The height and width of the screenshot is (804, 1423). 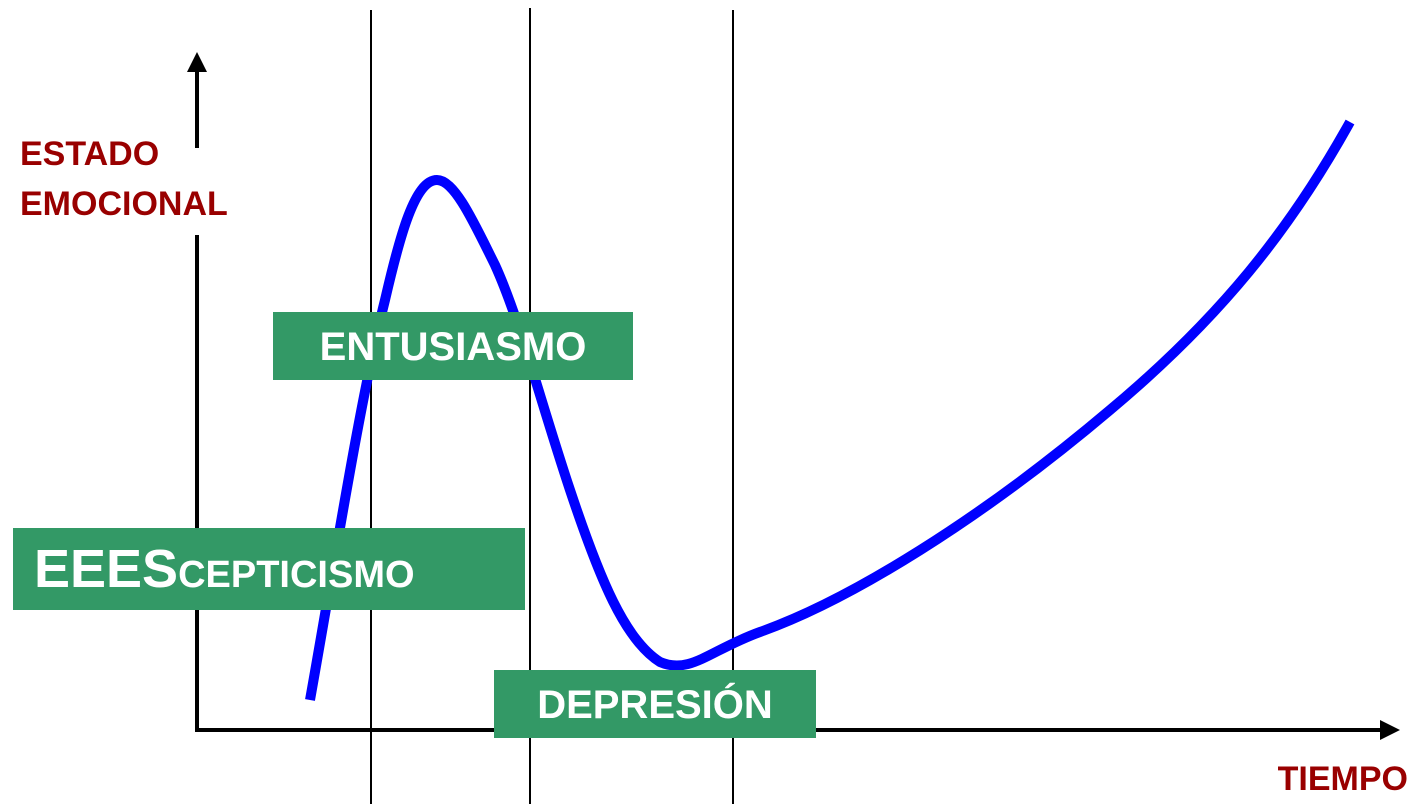 I want to click on stage-label: EEESCEPTICISMO, so click(x=224, y=569).